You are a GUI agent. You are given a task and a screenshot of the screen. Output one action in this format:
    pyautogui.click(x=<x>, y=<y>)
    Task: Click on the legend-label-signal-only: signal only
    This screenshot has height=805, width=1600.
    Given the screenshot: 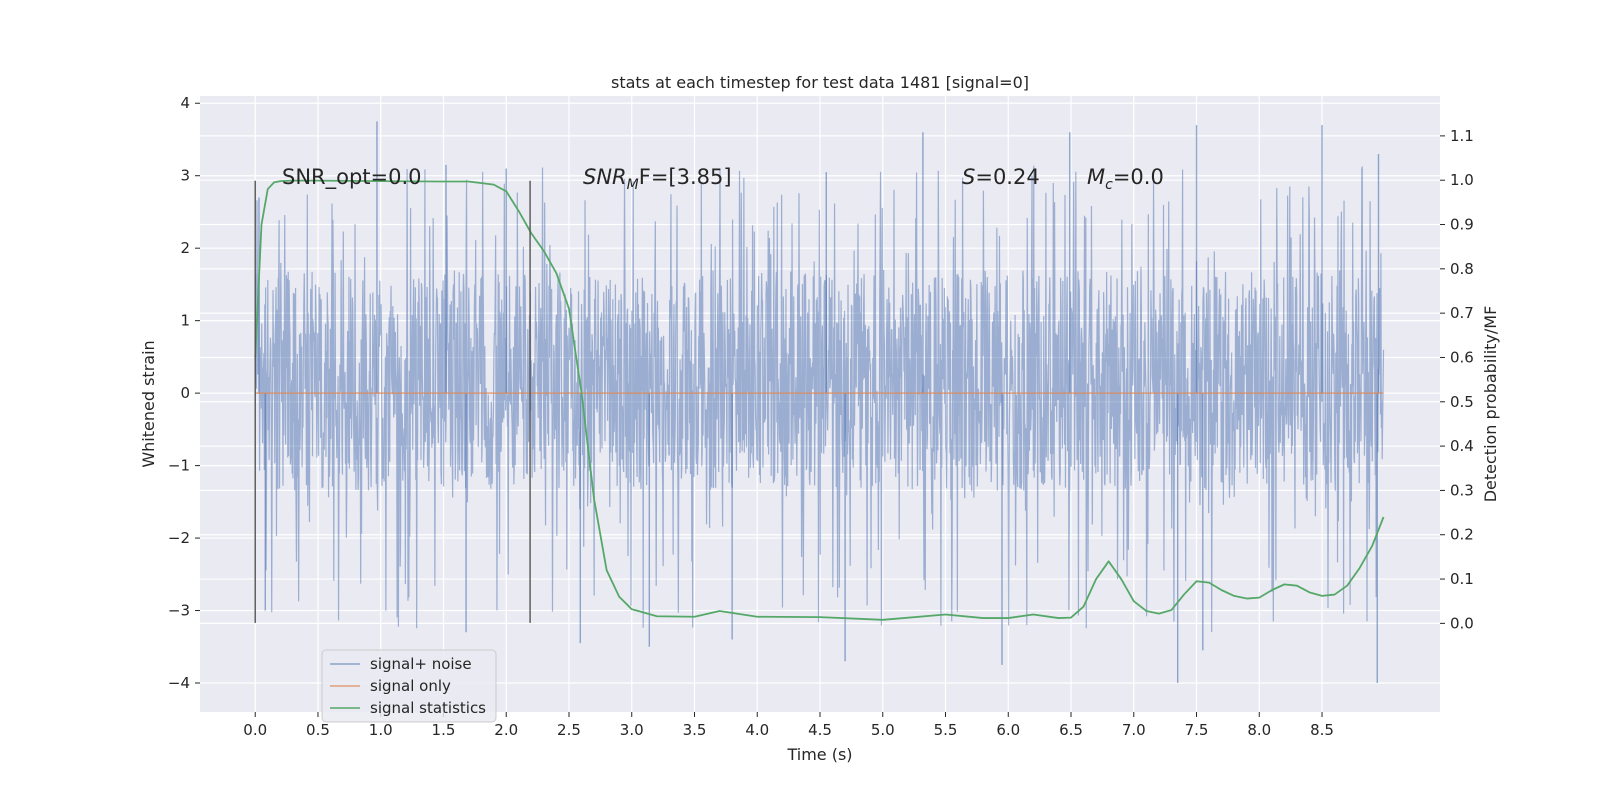 What is the action you would take?
    pyautogui.click(x=410, y=686)
    